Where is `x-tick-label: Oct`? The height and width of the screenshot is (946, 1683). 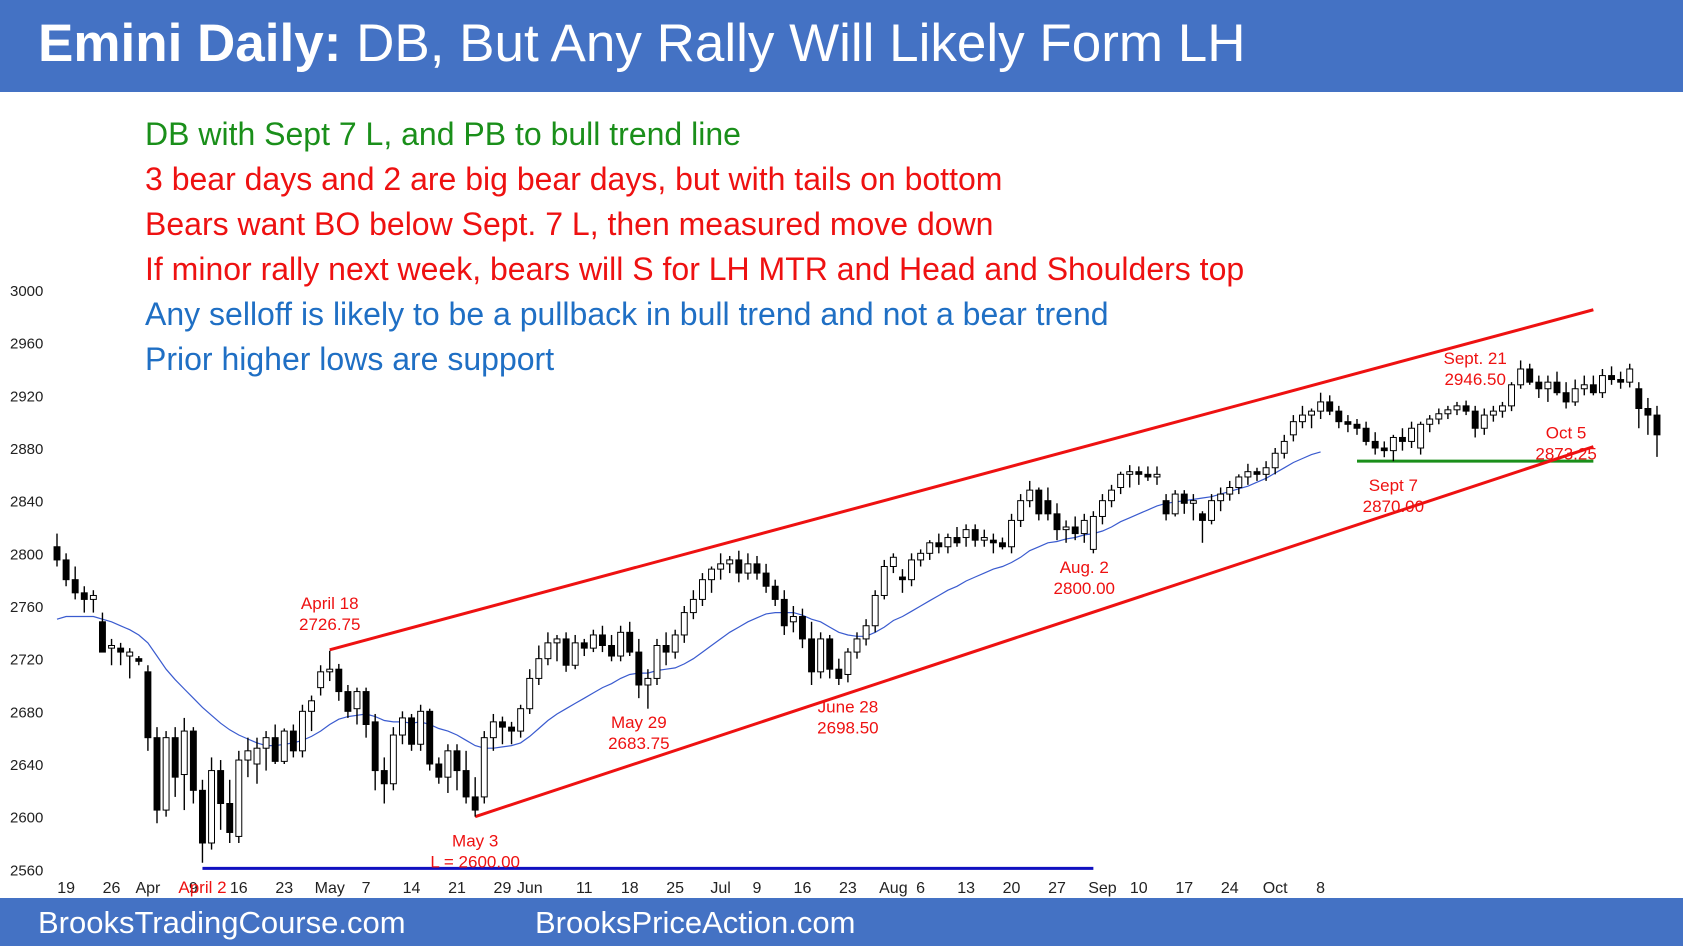
x-tick-label: Oct is located at coordinates (1275, 888).